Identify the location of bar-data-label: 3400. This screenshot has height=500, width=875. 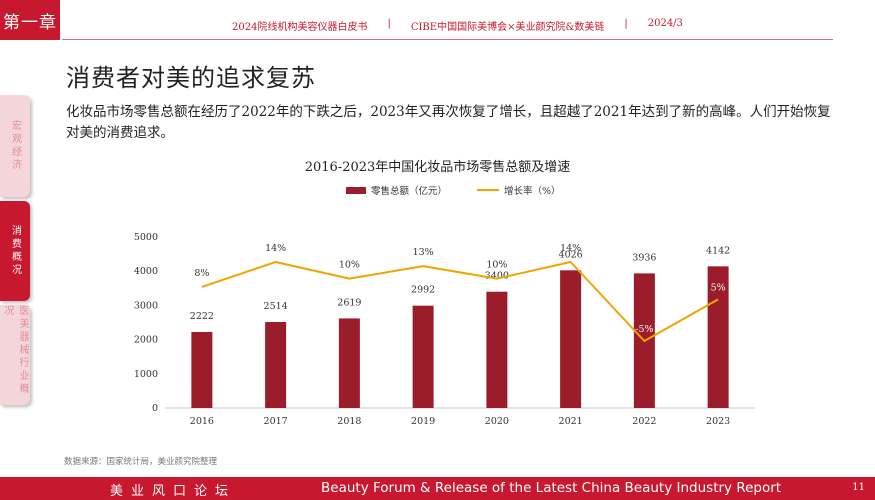
(497, 276).